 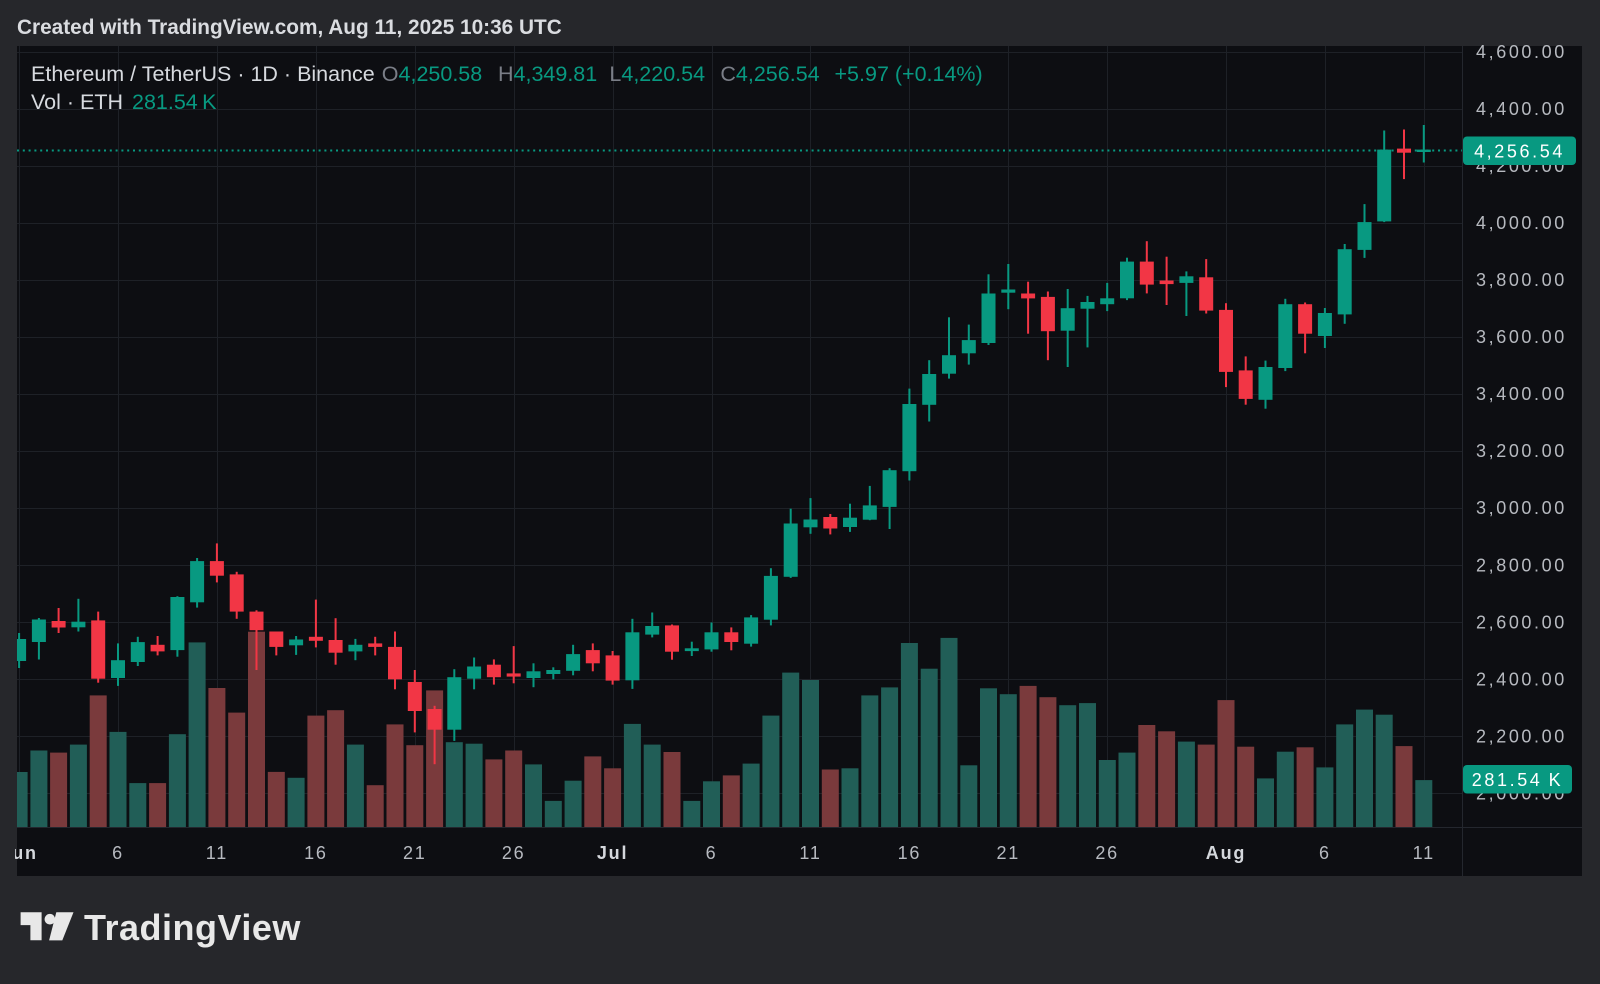 I want to click on svg-text: H4,349.81, so click(x=547, y=74).